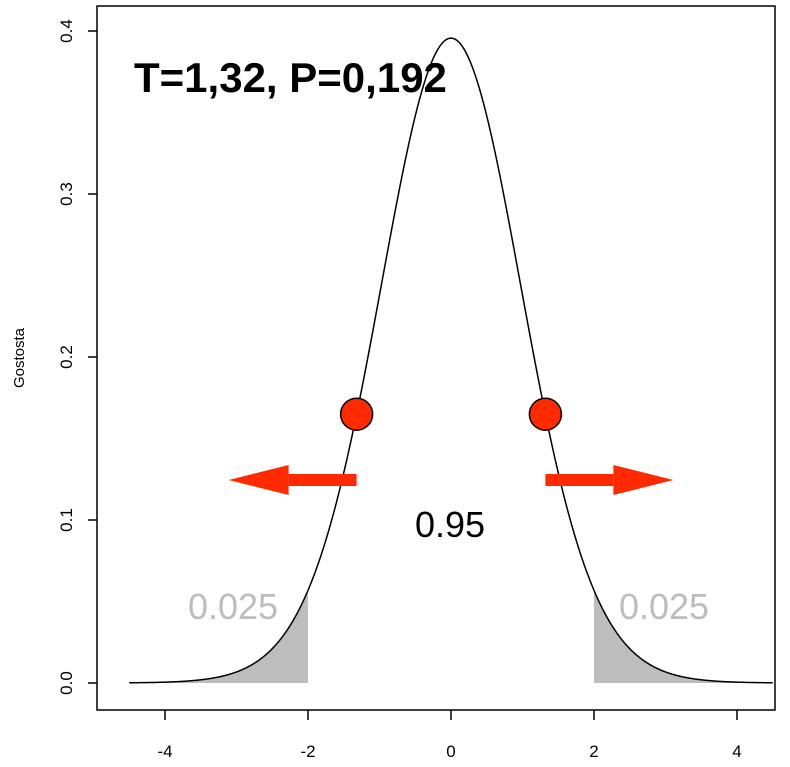 The image size is (790, 767). Describe the element at coordinates (66, 357) in the screenshot. I see `y-tick-label: 0.2` at that location.